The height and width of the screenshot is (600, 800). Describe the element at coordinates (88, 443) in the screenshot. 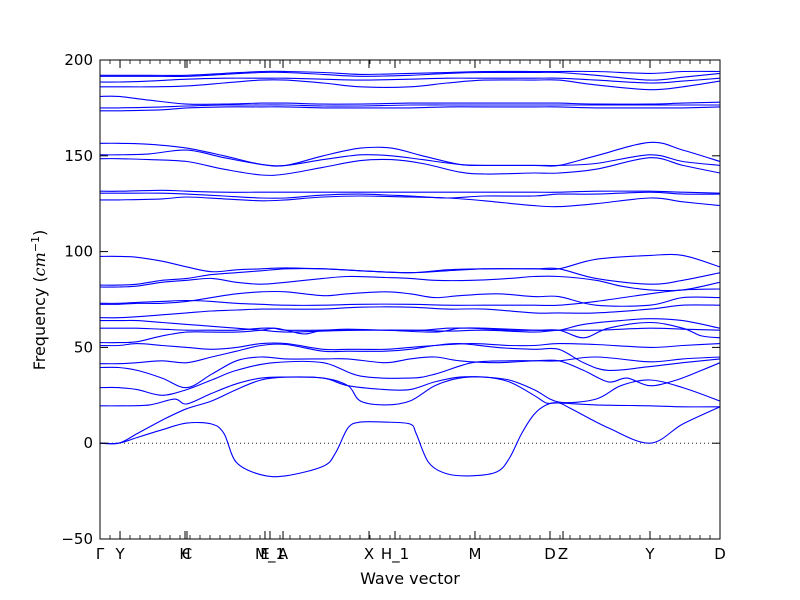

I see `y-tick-label: 0` at that location.